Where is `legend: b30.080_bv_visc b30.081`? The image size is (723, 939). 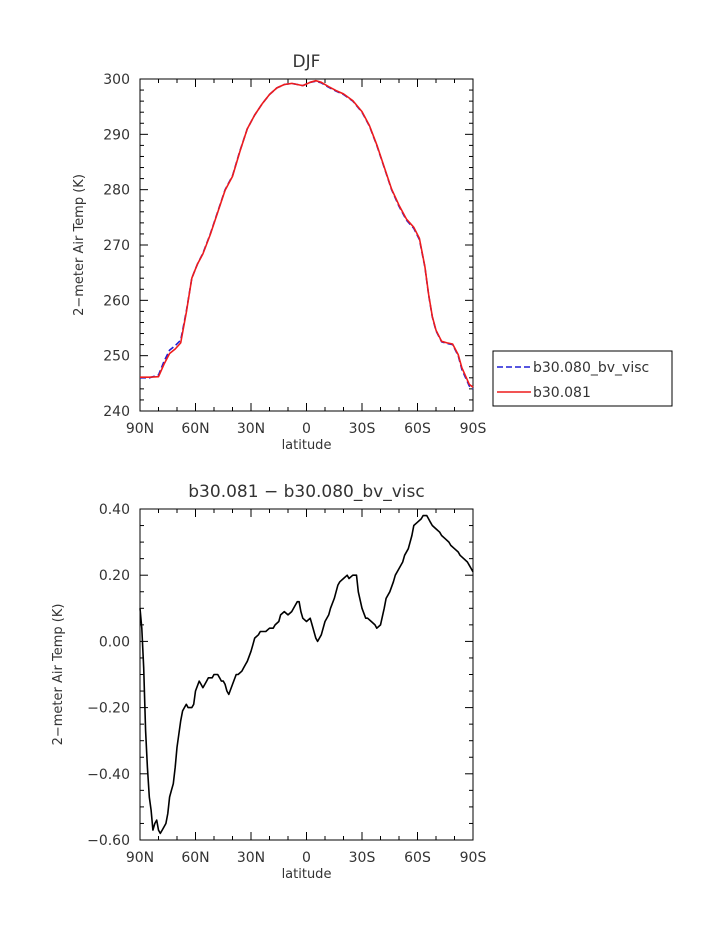
legend: b30.080_bv_visc b30.081 is located at coordinates (582, 378).